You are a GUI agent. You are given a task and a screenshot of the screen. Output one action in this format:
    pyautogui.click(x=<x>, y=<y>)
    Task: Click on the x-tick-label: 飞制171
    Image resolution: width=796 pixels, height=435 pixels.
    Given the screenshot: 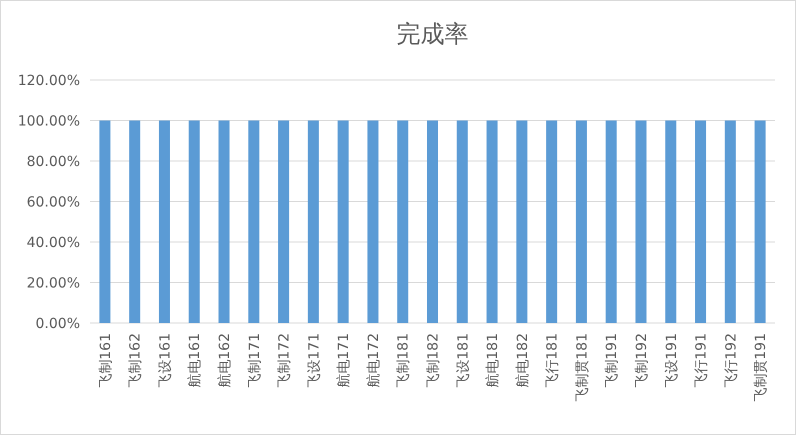 What is the action you would take?
    pyautogui.click(x=254, y=360)
    